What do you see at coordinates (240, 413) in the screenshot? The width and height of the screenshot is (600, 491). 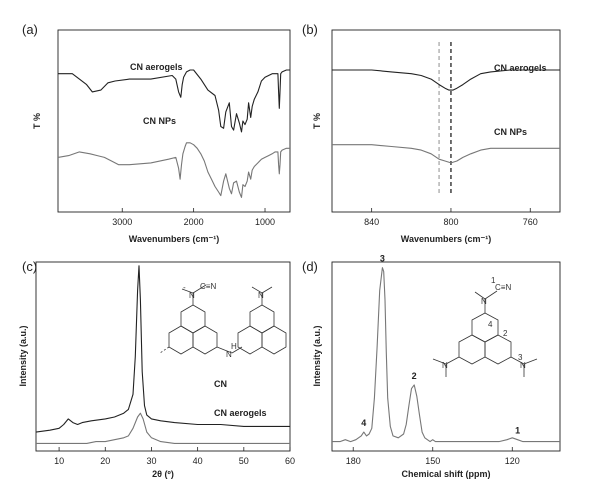 I see `panel-c-series-label-cn-aerogels: CN aerogels` at bounding box center [240, 413].